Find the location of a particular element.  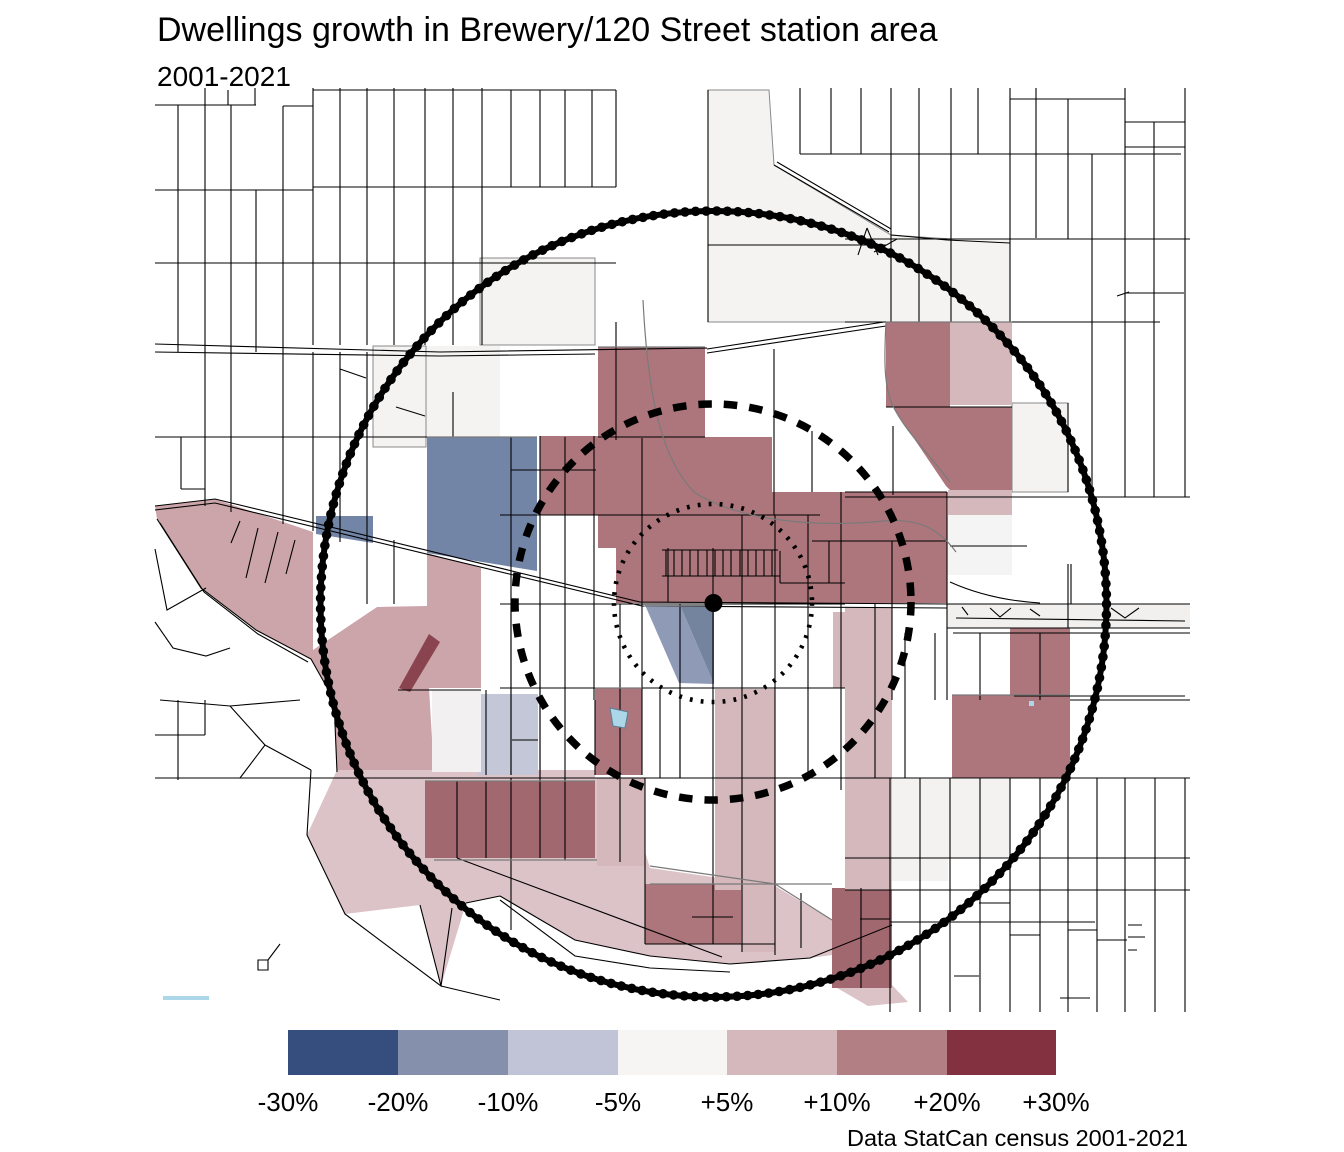

svg-text: 2001-2021 is located at coordinates (224, 76).